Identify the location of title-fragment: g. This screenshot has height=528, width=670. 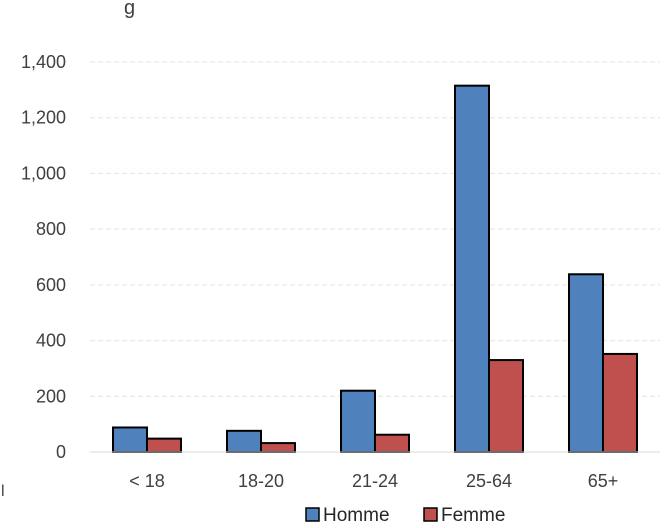
(129, 9).